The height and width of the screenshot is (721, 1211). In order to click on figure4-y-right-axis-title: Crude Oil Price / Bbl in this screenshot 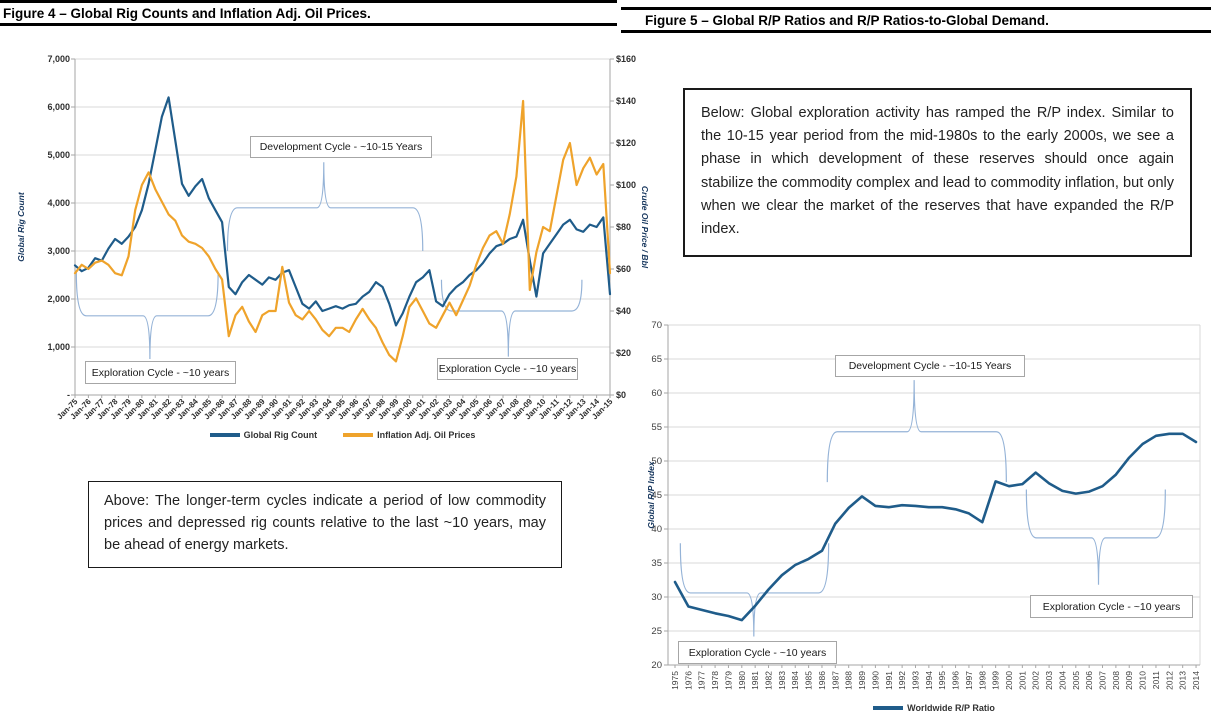, I will do `click(645, 227)`.